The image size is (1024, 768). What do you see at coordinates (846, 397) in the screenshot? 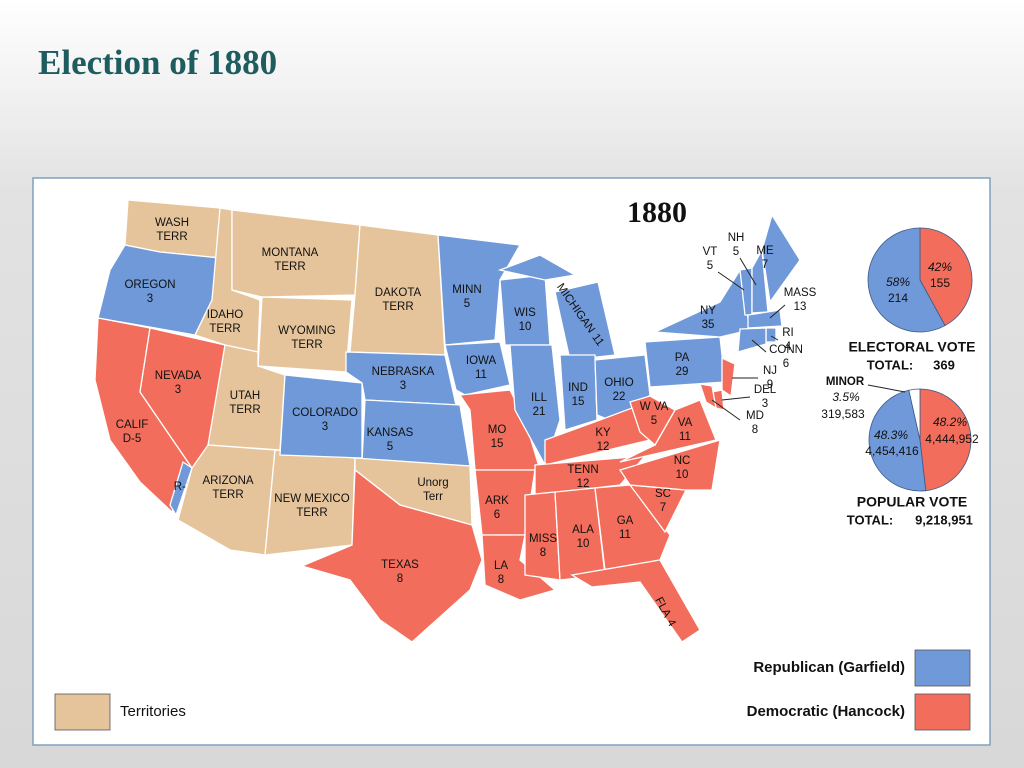
I see `slice-percent: 3.5%` at bounding box center [846, 397].